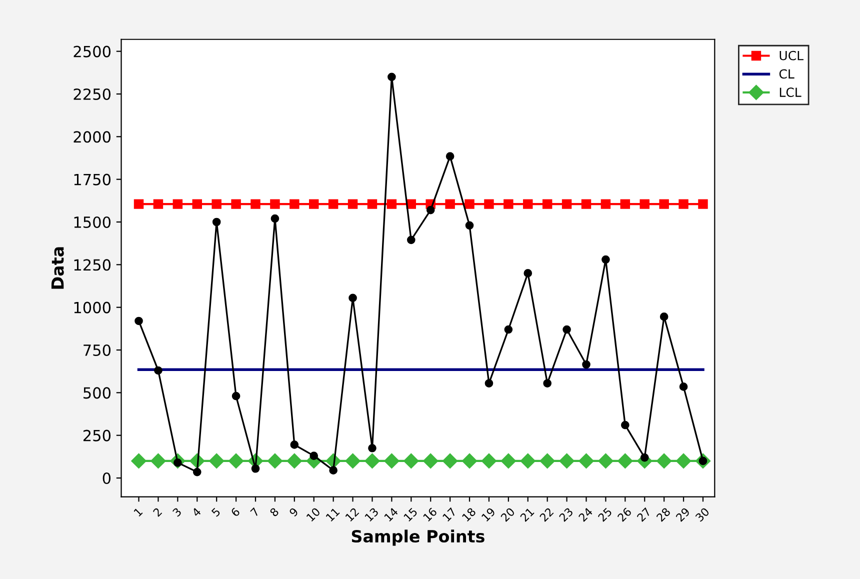 The image size is (860, 579). What do you see at coordinates (97, 393) in the screenshot?
I see `y-tick-label: 500` at bounding box center [97, 393].